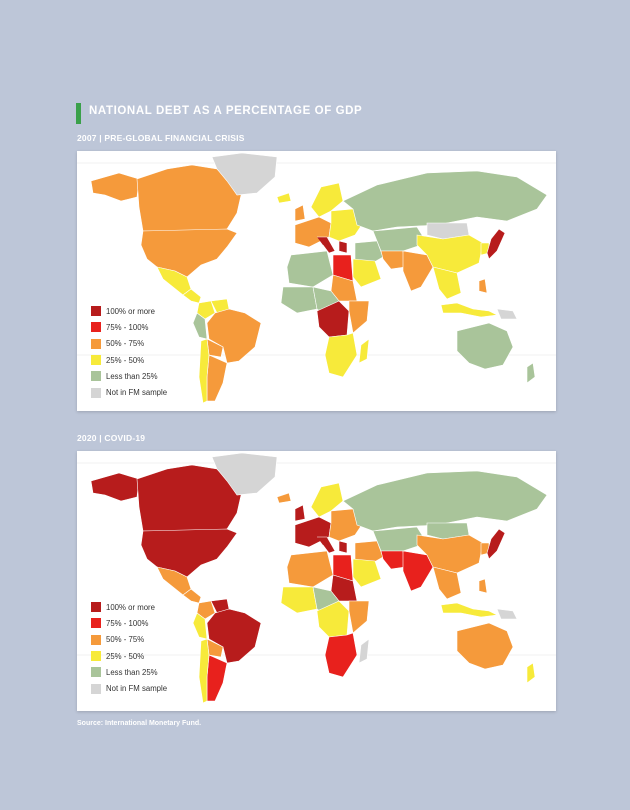 The width and height of the screenshot is (630, 810). What do you see at coordinates (234, 636) in the screenshot?
I see `region-brazil` at bounding box center [234, 636].